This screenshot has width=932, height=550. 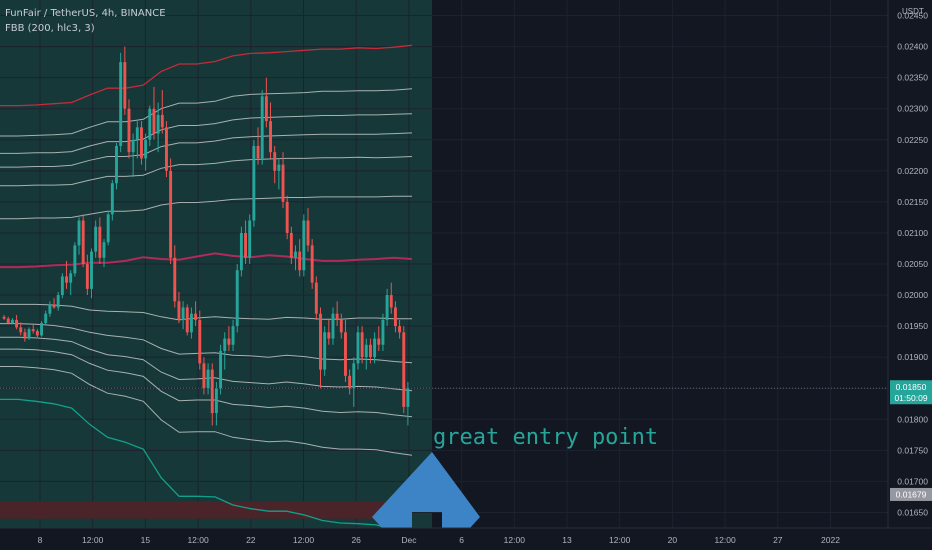 I want to click on price-axis, so click(x=910, y=275).